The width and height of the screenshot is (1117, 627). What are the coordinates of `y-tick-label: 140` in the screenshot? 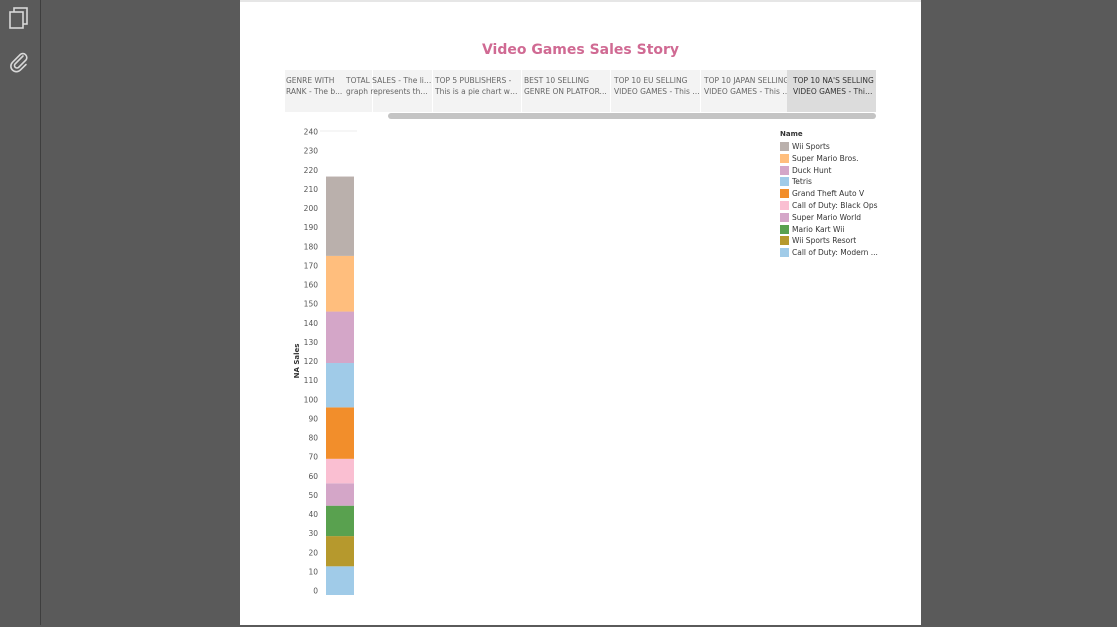 It's located at (311, 323).